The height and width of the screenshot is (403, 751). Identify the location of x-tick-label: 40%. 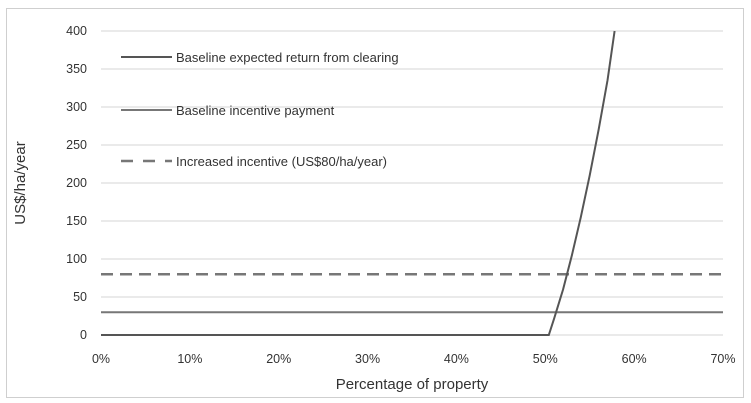
(456, 359).